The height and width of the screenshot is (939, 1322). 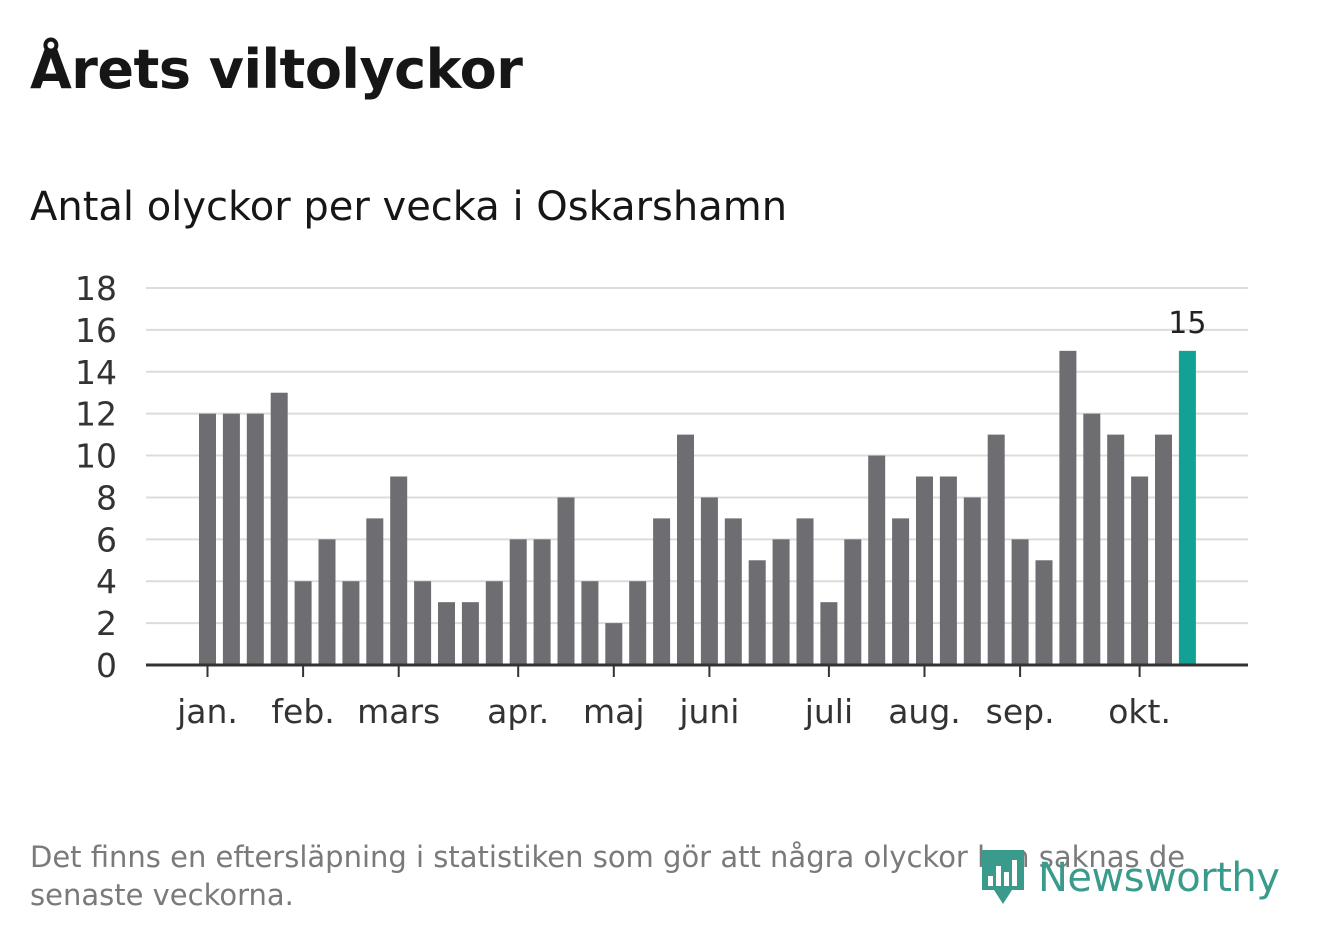 I want to click on highlight-value-label: 15, so click(x=1187, y=323).